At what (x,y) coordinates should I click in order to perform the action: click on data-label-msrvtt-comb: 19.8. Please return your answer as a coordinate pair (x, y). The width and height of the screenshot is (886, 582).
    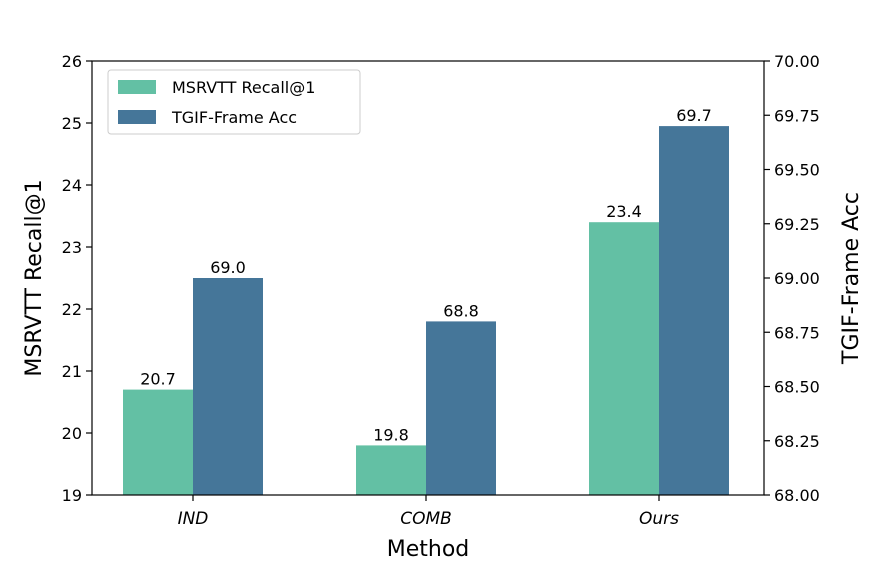
    Looking at the image, I should click on (391, 434).